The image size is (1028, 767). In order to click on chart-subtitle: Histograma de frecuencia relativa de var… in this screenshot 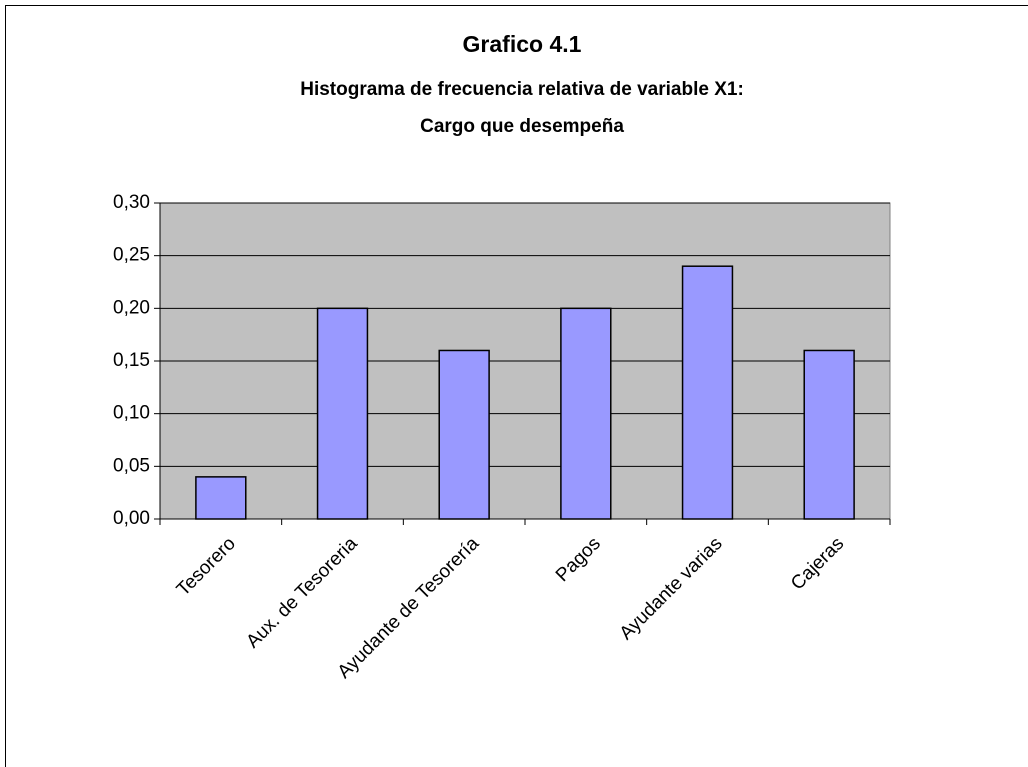, I will do `click(522, 89)`.